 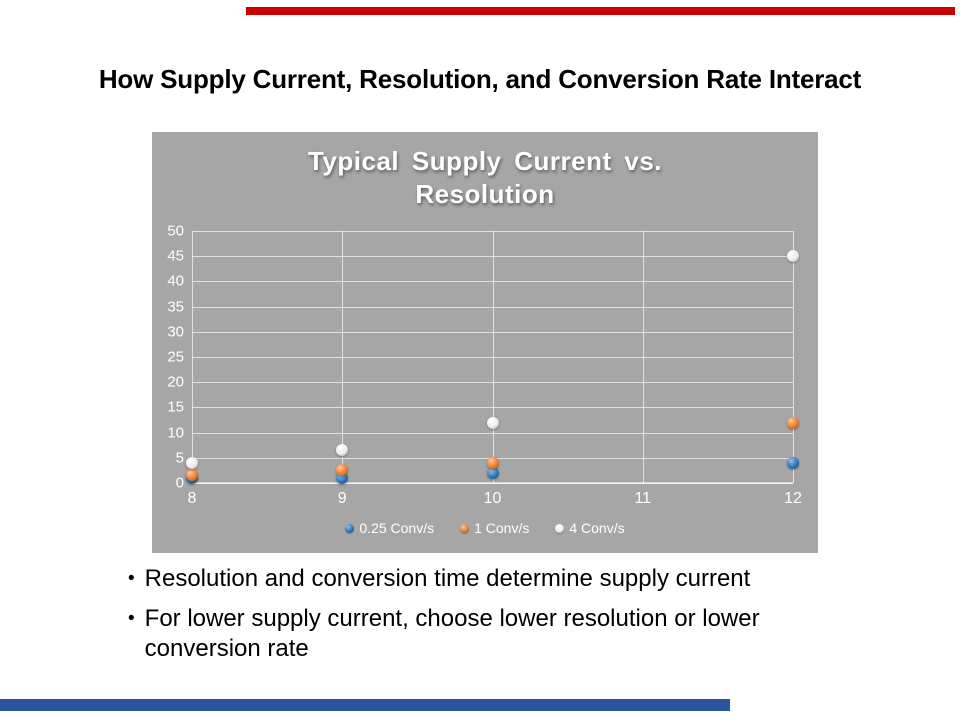 I want to click on y-axis-tick-label: 35, so click(x=175, y=307).